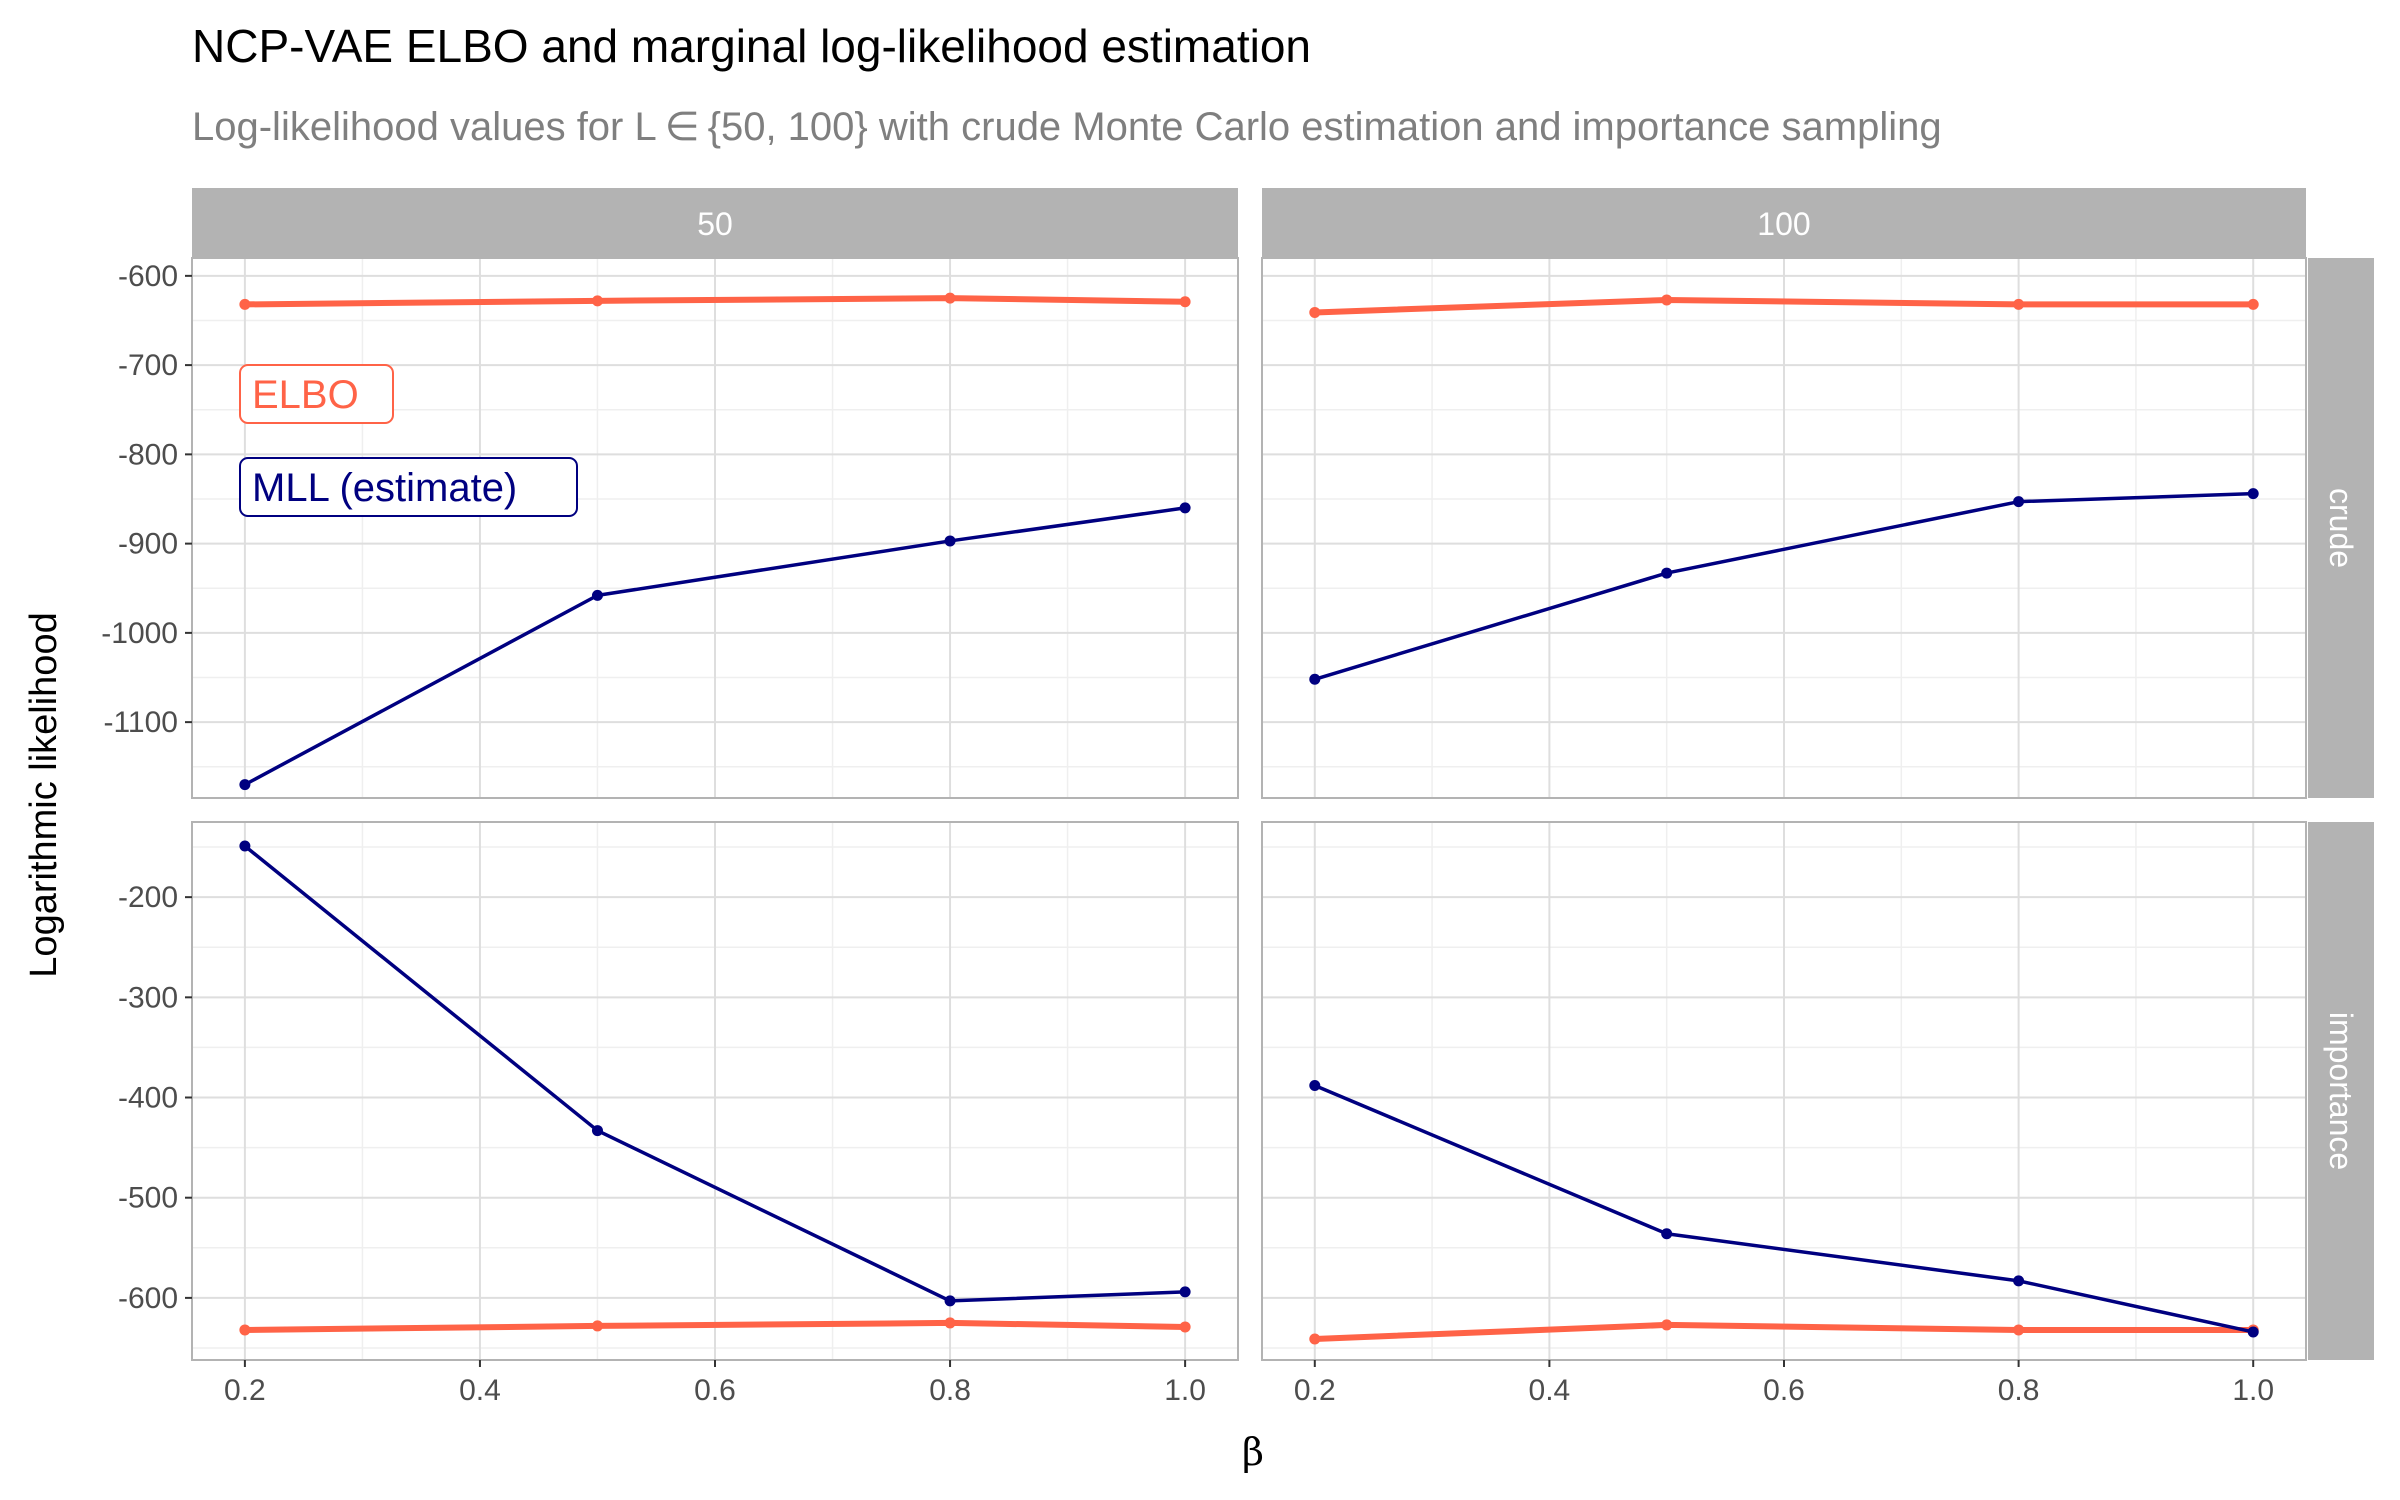 Image resolution: width=2400 pixels, height=1500 pixels. Describe the element at coordinates (148, 365) in the screenshot. I see `y-tick-label: -700` at that location.